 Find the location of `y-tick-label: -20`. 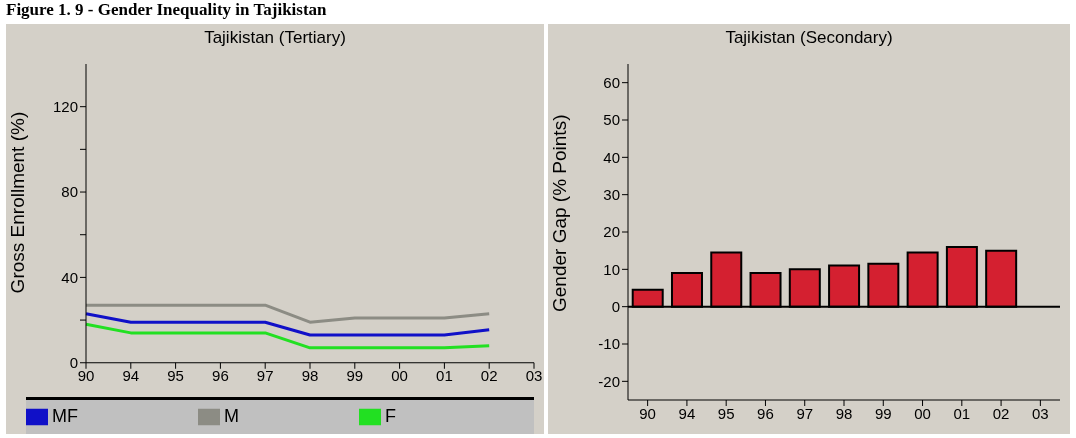

y-tick-label: -20 is located at coordinates (609, 381).